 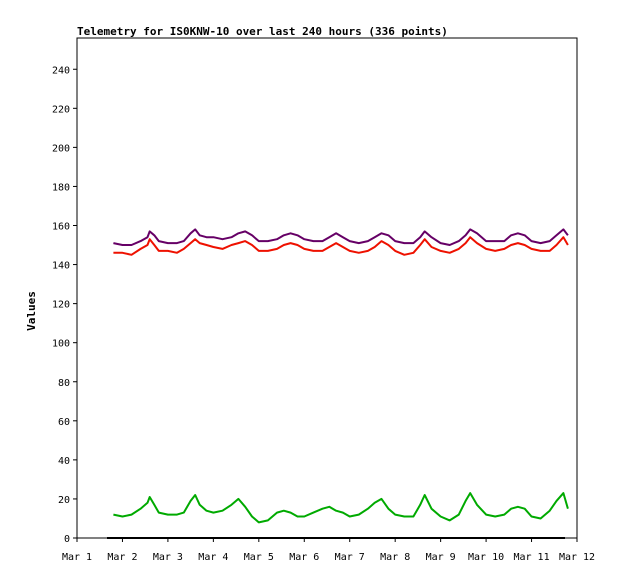 I want to click on y-axis-label: Values, so click(x=31, y=311).